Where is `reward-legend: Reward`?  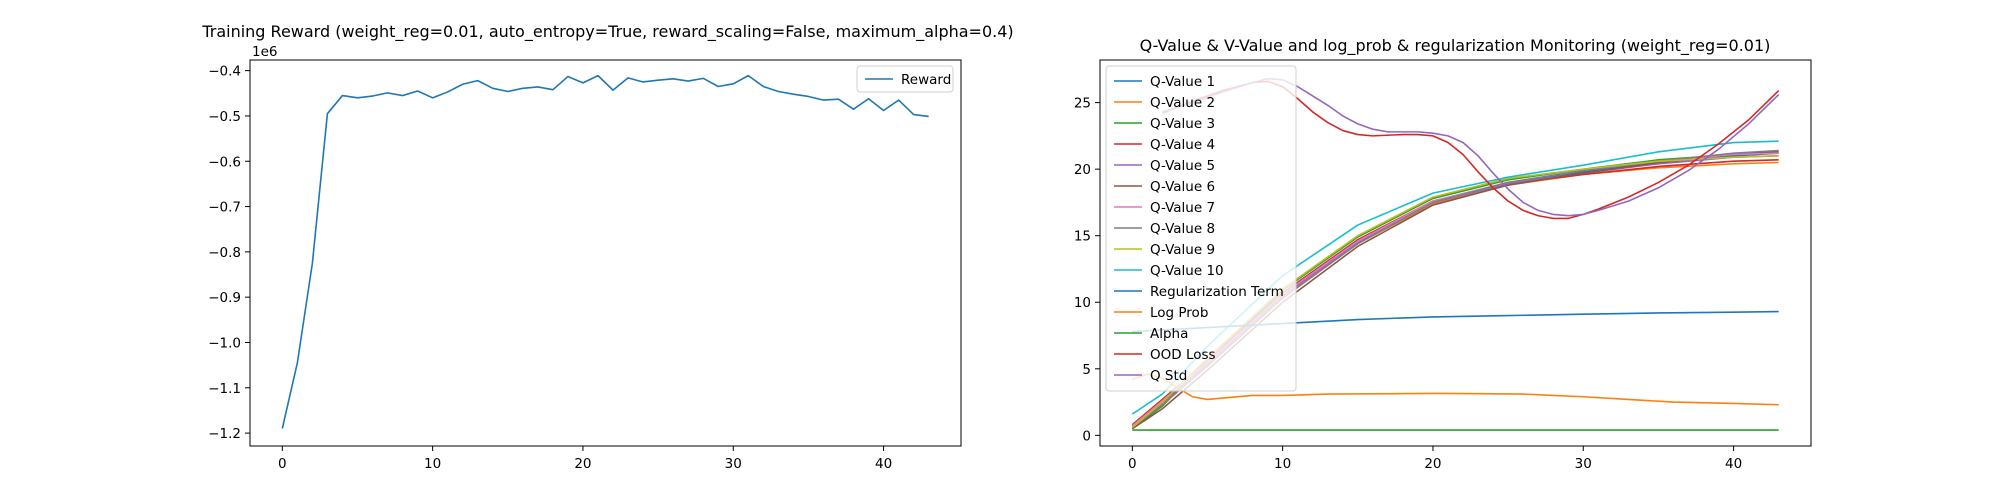 reward-legend: Reward is located at coordinates (905, 79).